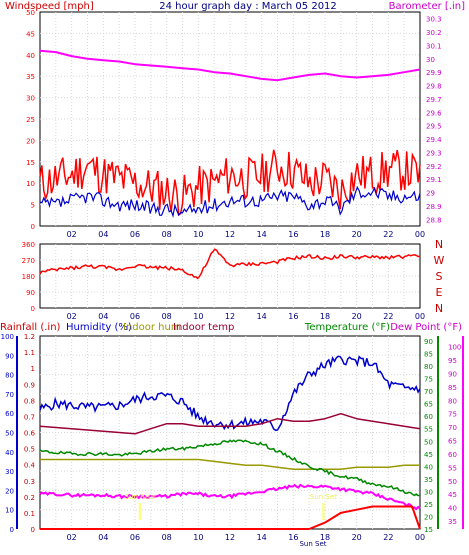  I want to click on temperature-tick-label: 45, so click(428, 455).